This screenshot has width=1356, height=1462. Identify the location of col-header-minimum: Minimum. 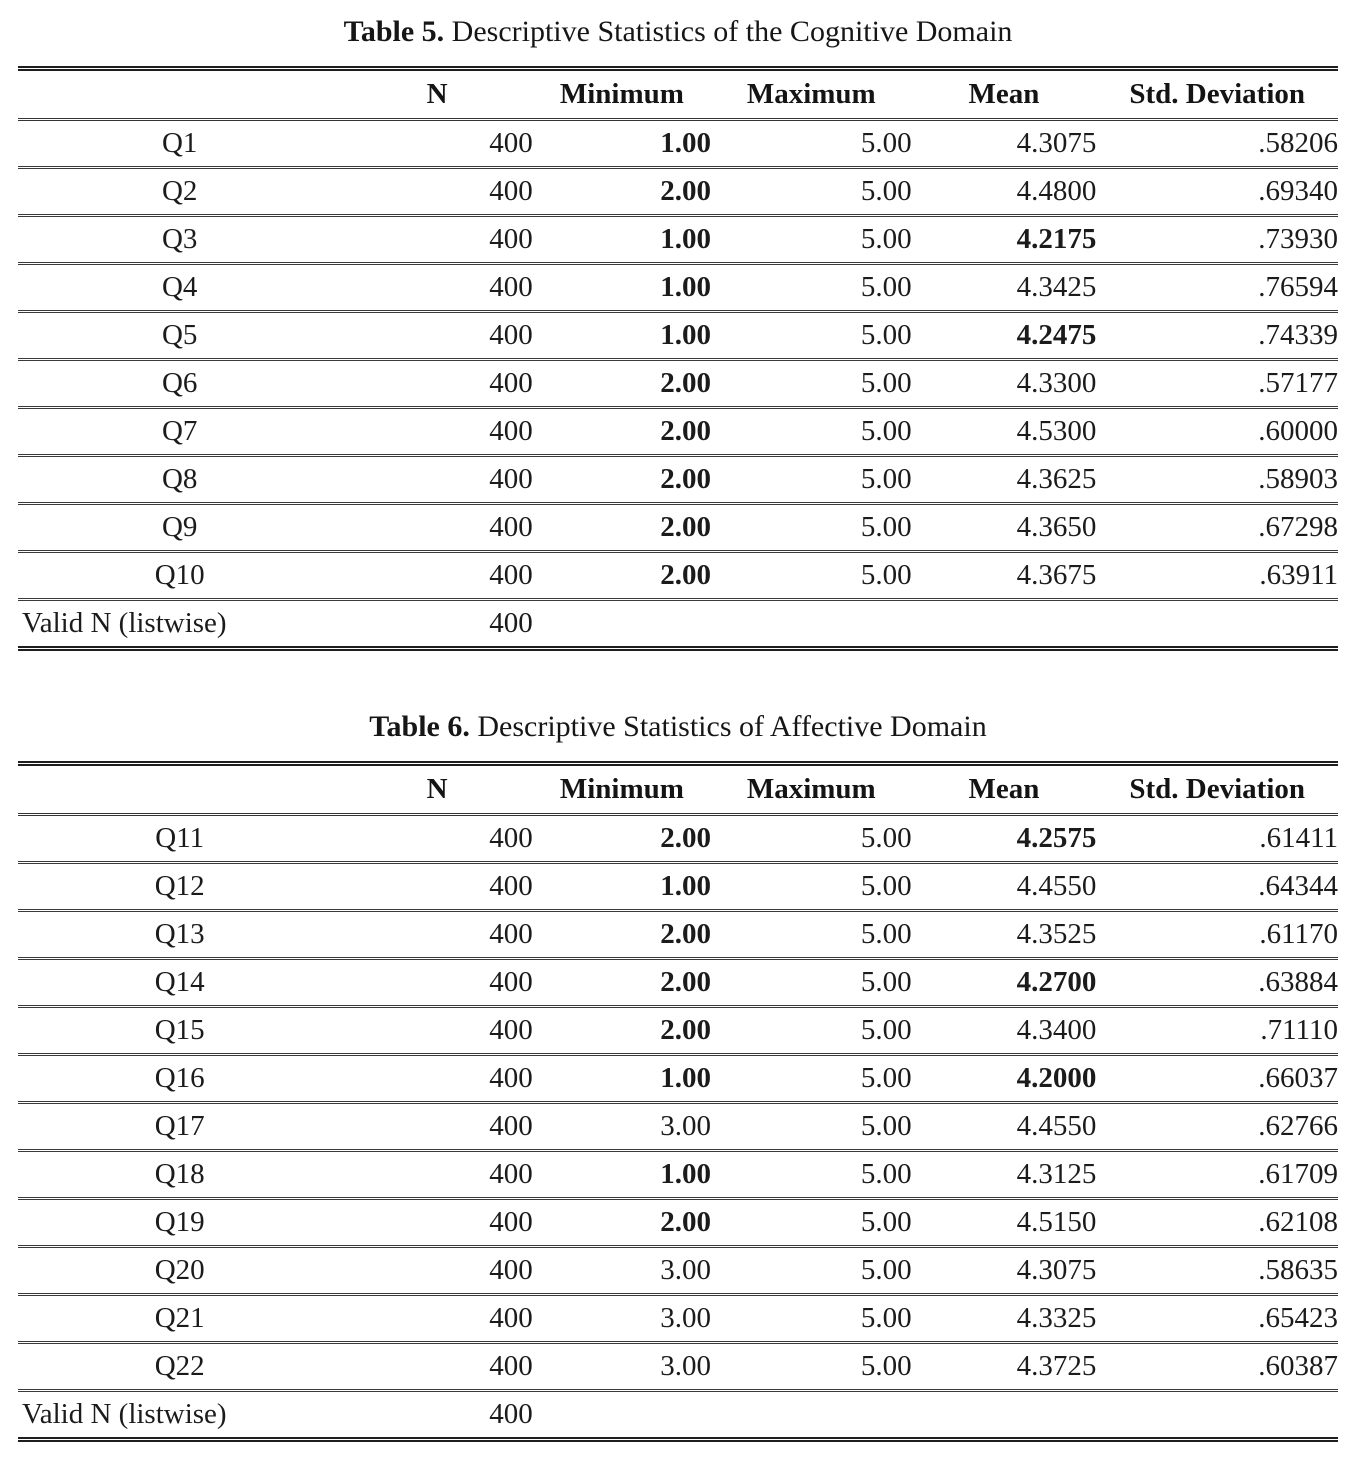
(621, 94).